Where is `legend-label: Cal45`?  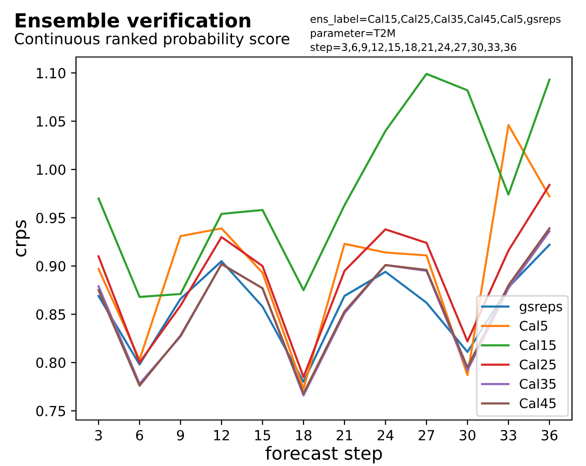
legend-label: Cal45 is located at coordinates (538, 403).